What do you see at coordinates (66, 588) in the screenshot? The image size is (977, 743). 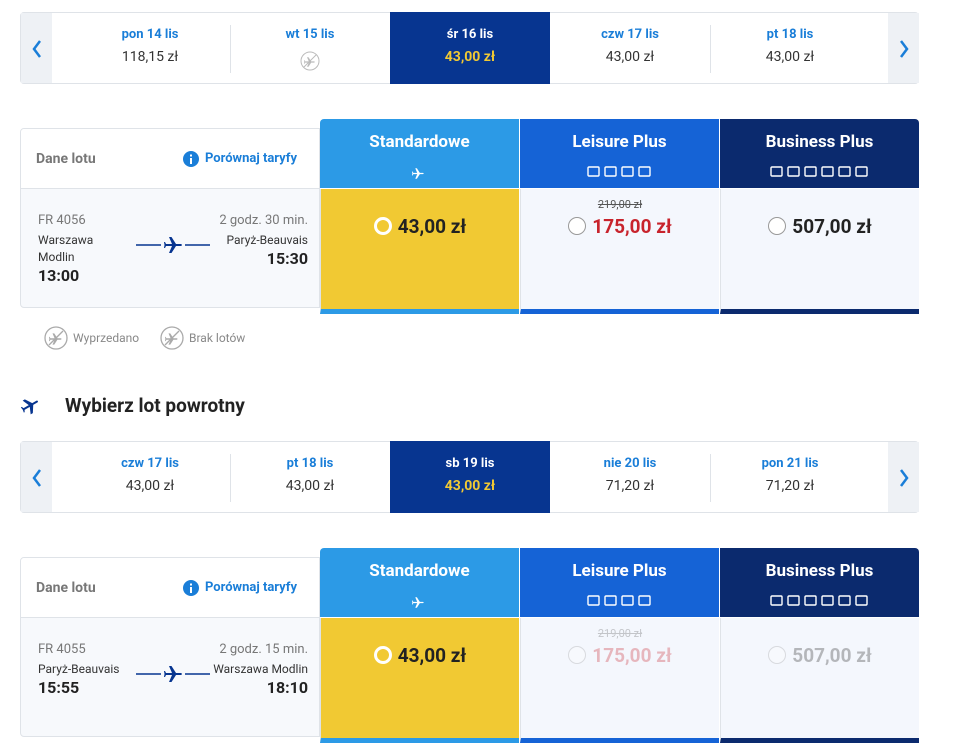 I see `details-label: Dane lotu` at bounding box center [66, 588].